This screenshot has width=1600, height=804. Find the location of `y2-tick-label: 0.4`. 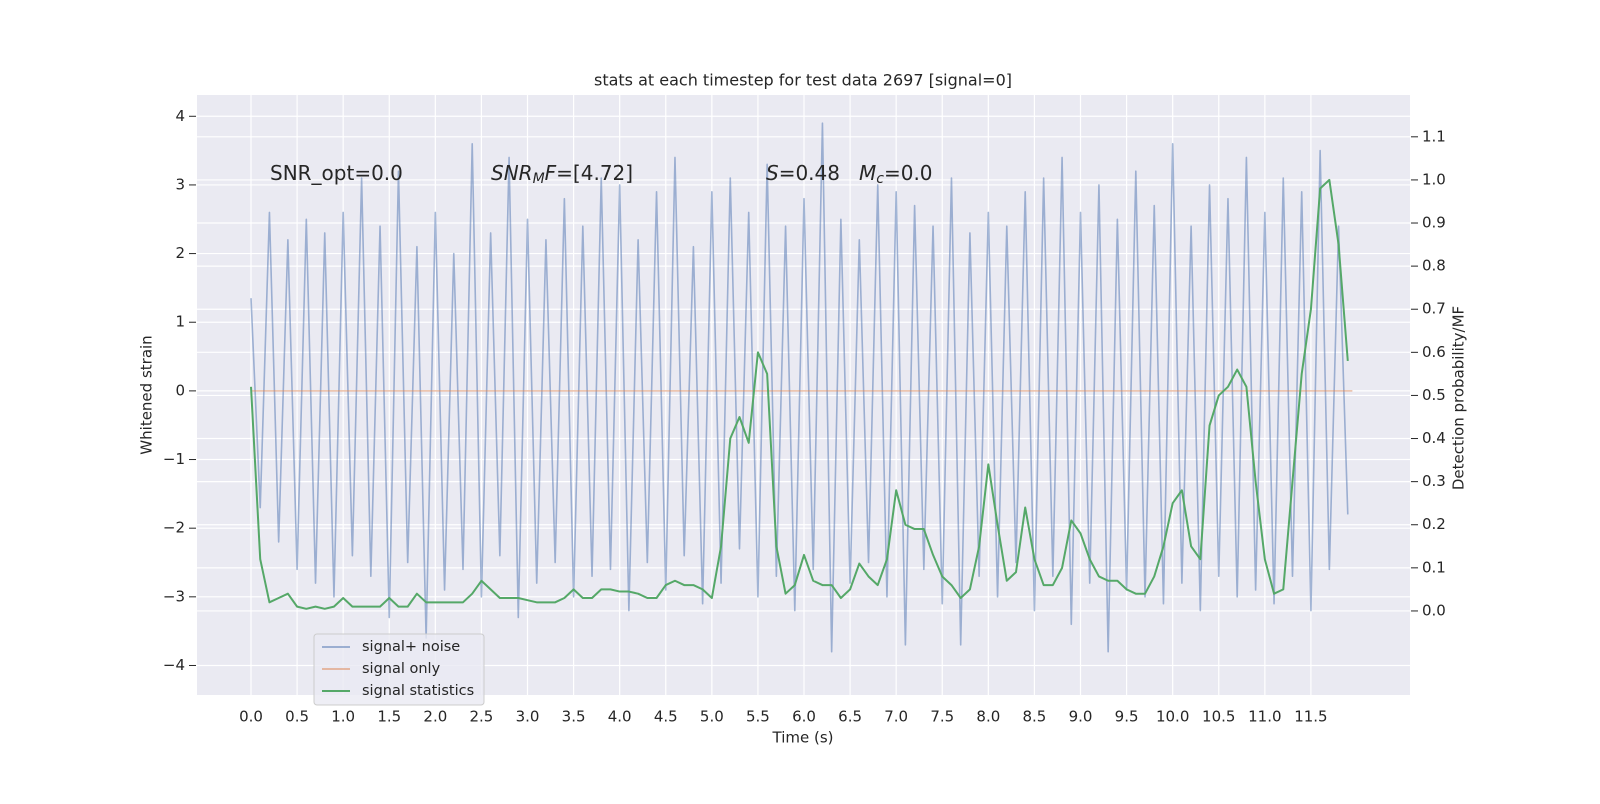

y2-tick-label: 0.4 is located at coordinates (1434, 438).